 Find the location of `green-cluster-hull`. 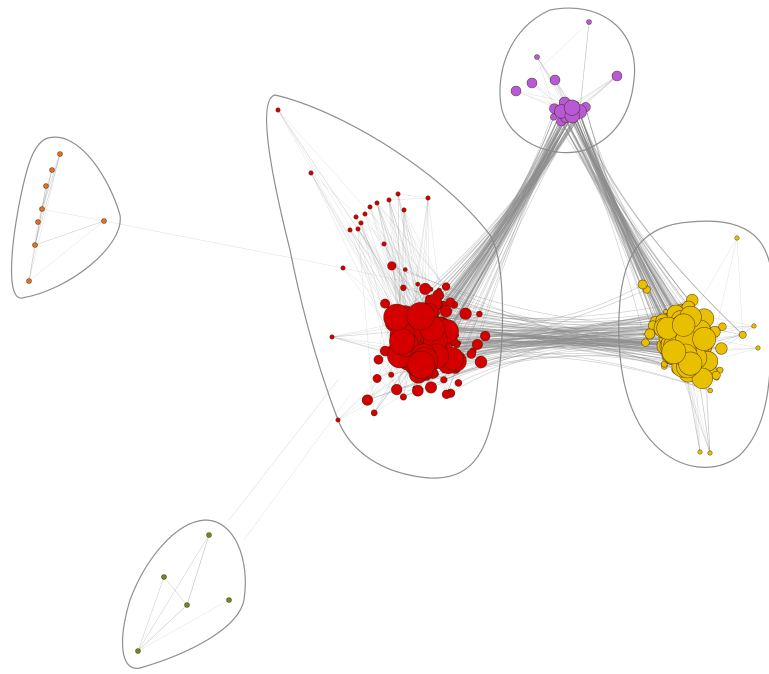

green-cluster-hull is located at coordinates (183, 594).